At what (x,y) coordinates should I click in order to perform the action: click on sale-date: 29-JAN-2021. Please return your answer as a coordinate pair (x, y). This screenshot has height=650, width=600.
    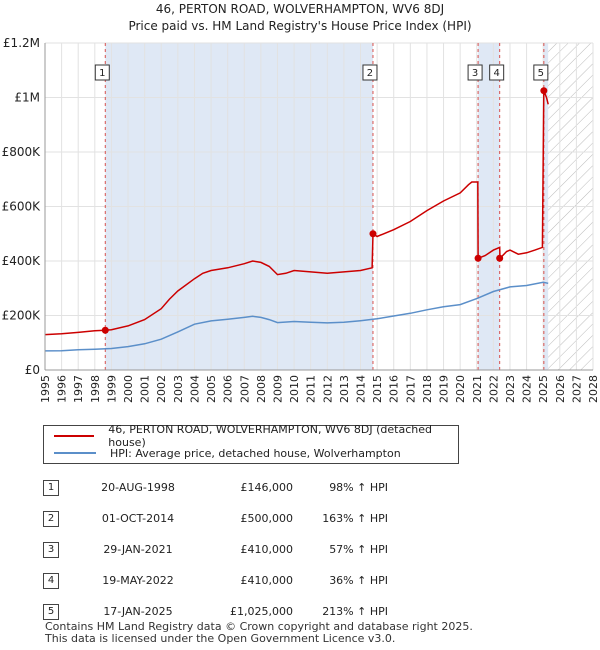
    Looking at the image, I should click on (138, 549).